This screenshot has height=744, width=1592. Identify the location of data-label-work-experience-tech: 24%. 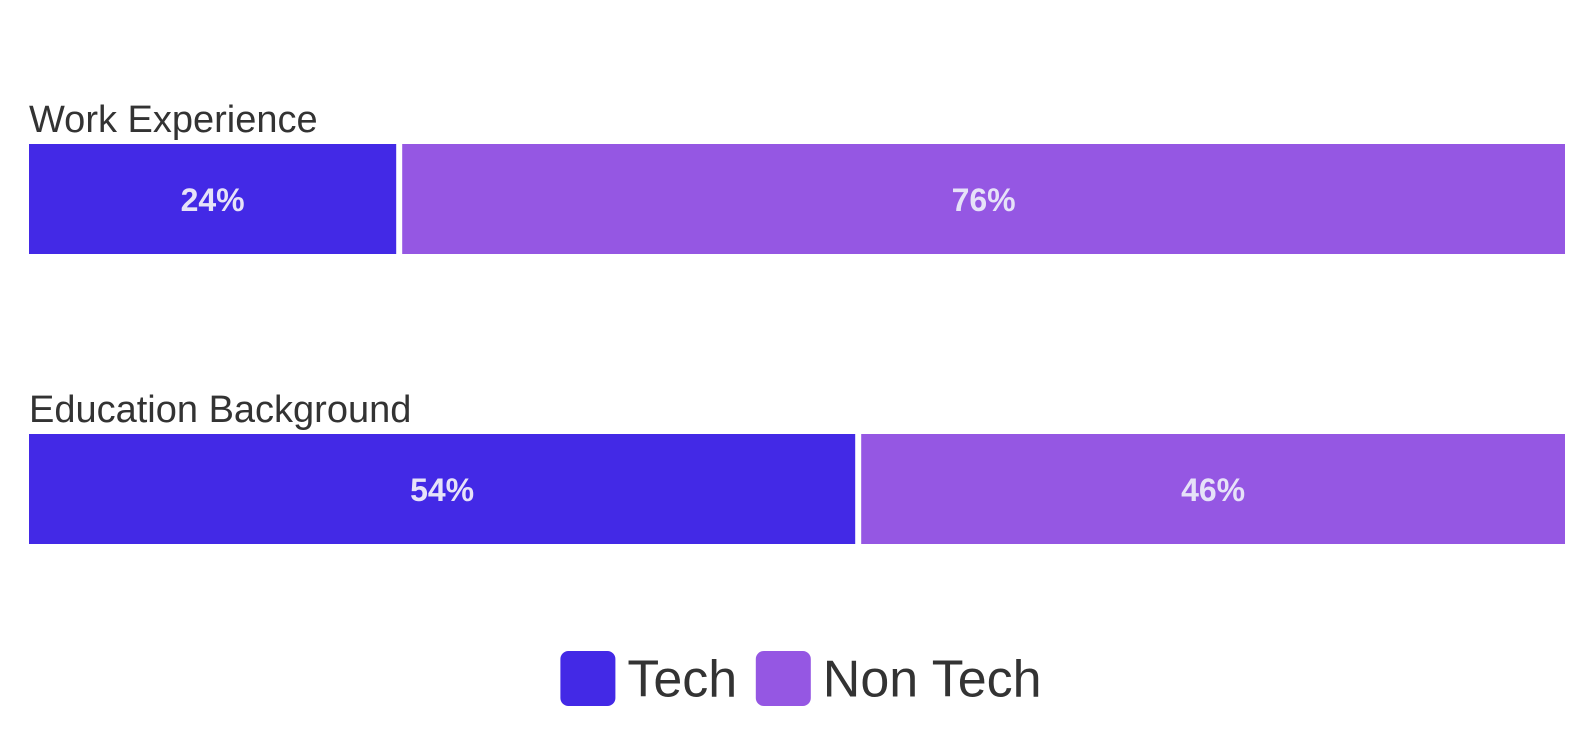
(213, 200).